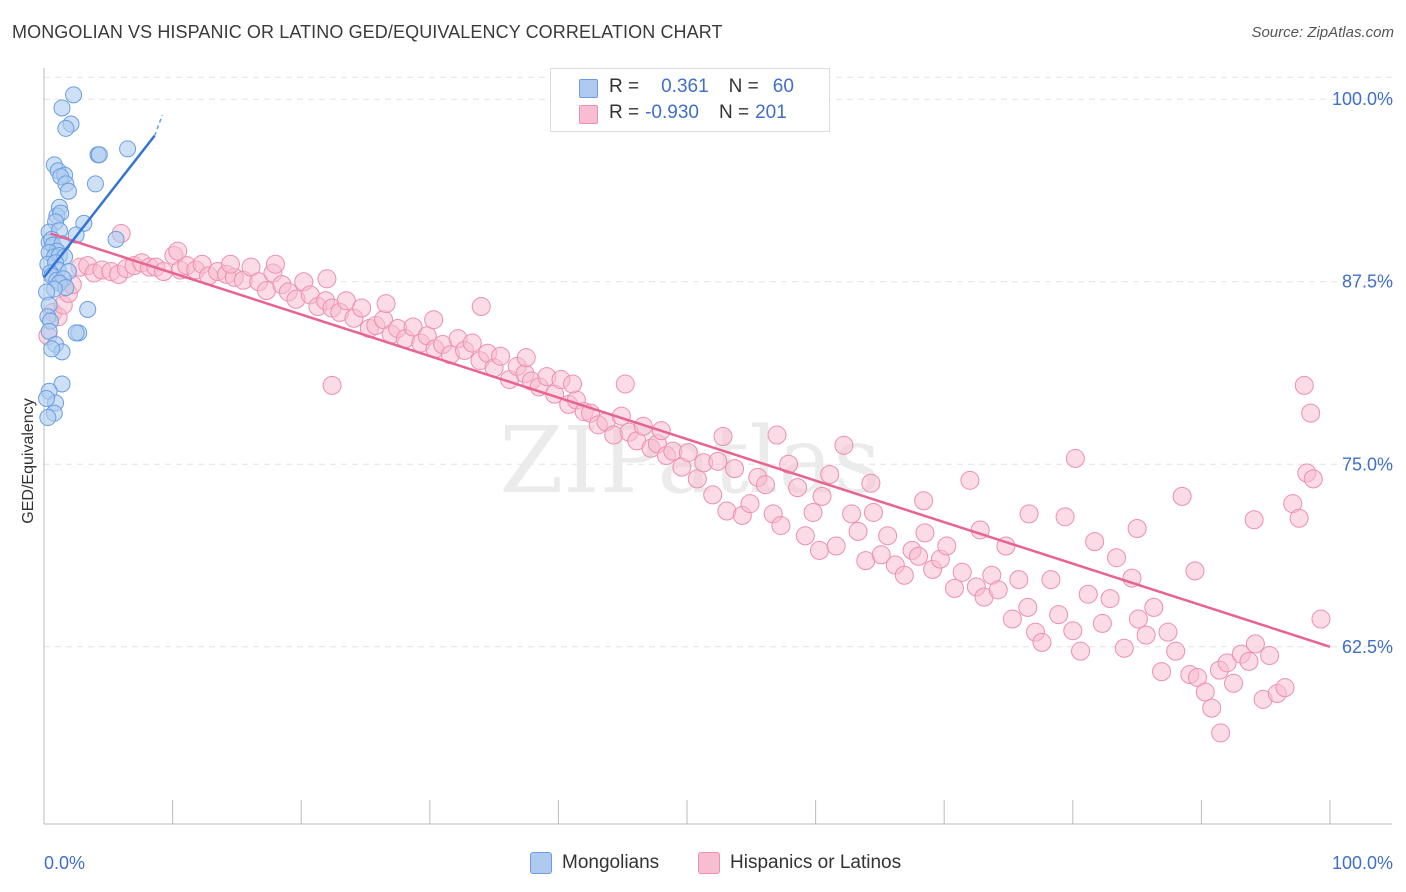  I want to click on mongolians-swatch, so click(541, 863).